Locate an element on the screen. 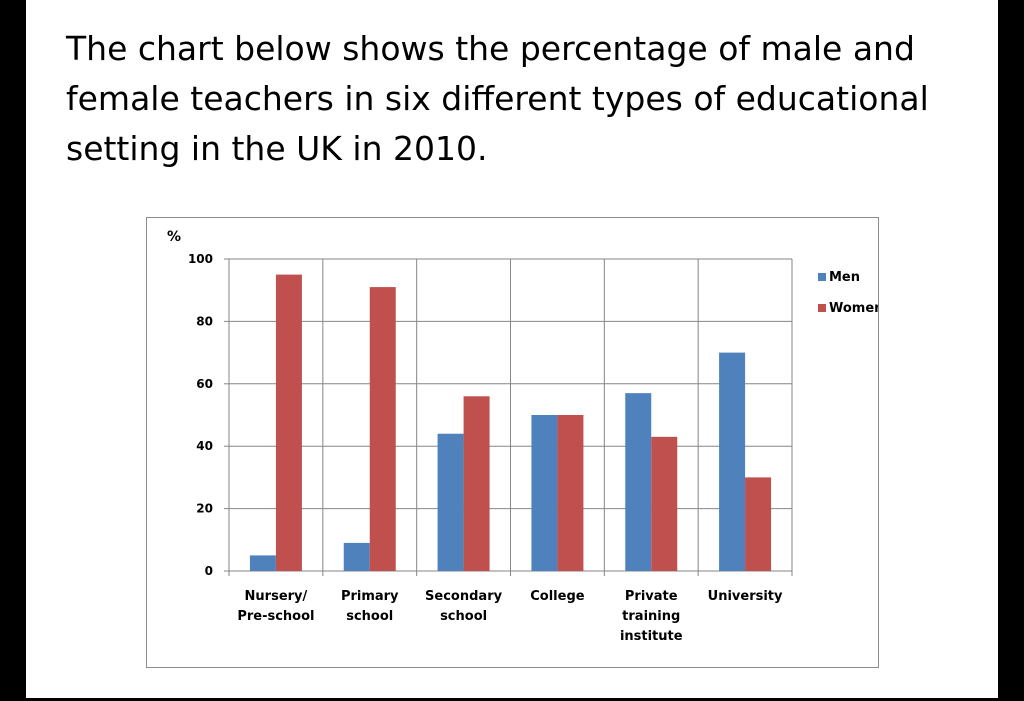 The width and height of the screenshot is (1024, 701). legend-label-women: Women is located at coordinates (853, 308).